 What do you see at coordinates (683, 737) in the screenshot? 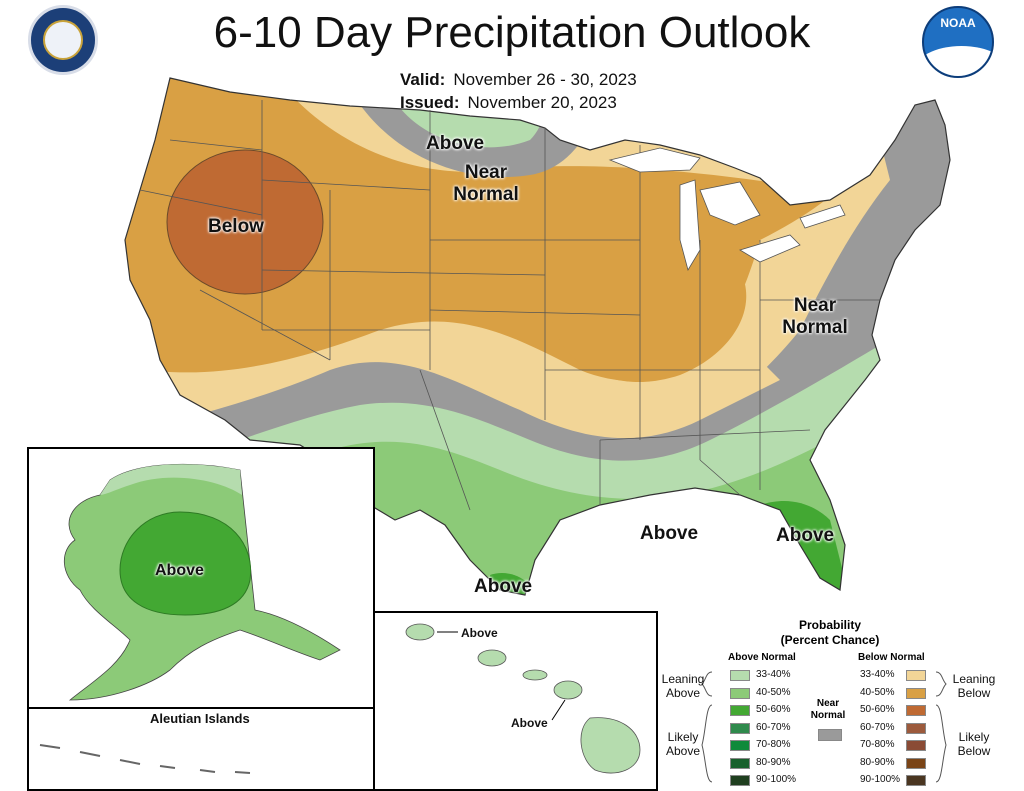
I see `legend-likely-above-line1: Likely` at bounding box center [683, 737].